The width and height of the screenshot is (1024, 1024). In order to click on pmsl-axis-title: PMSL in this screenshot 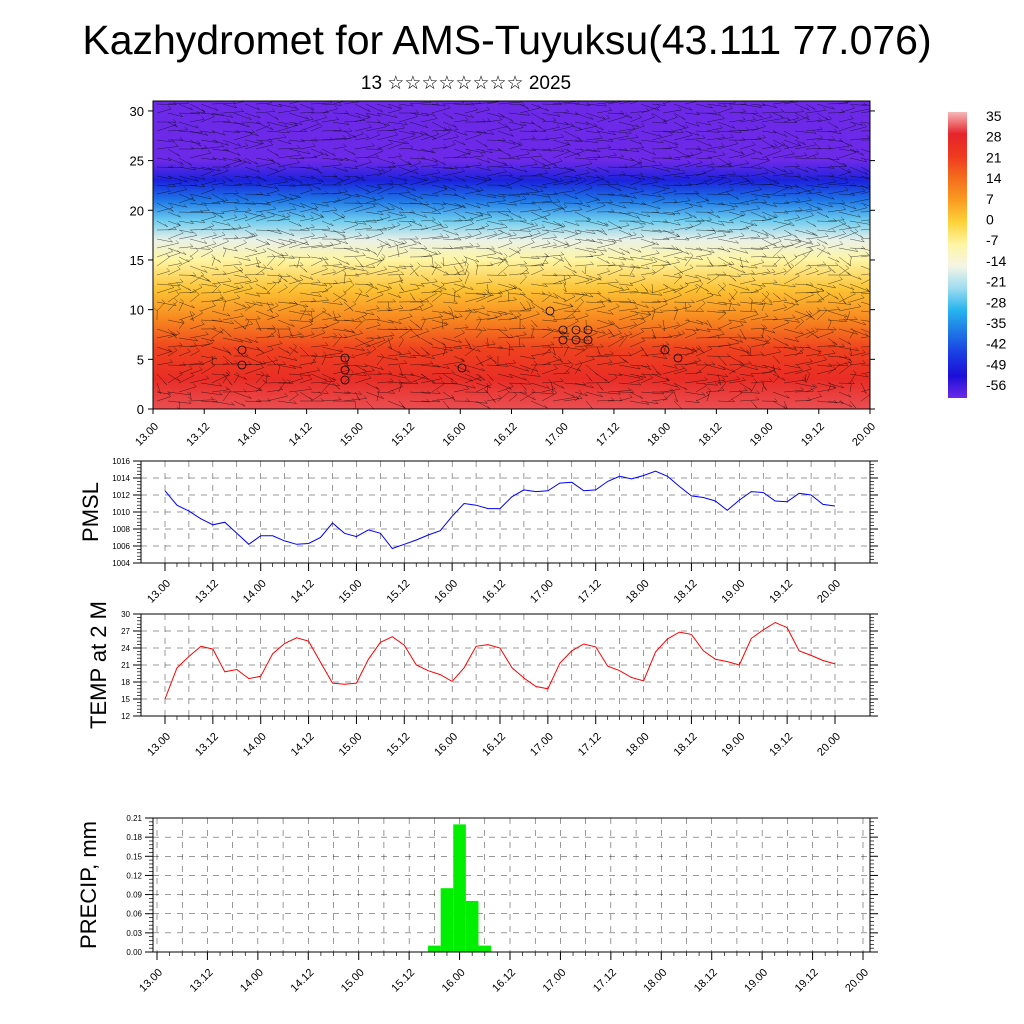, I will do `click(90, 512)`.